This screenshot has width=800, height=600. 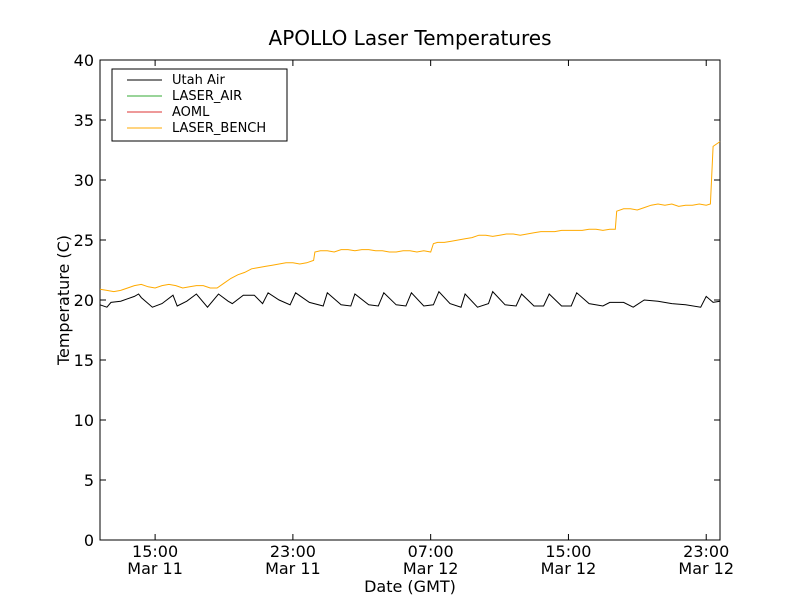 I want to click on x-tick-time-label: 07:00, so click(x=431, y=551).